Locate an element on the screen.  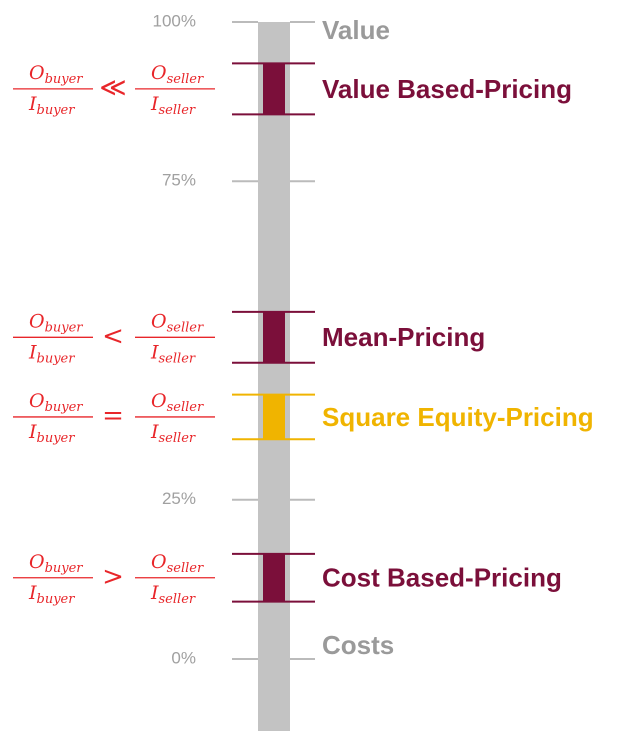
relation: ≪ is located at coordinates (112, 88).